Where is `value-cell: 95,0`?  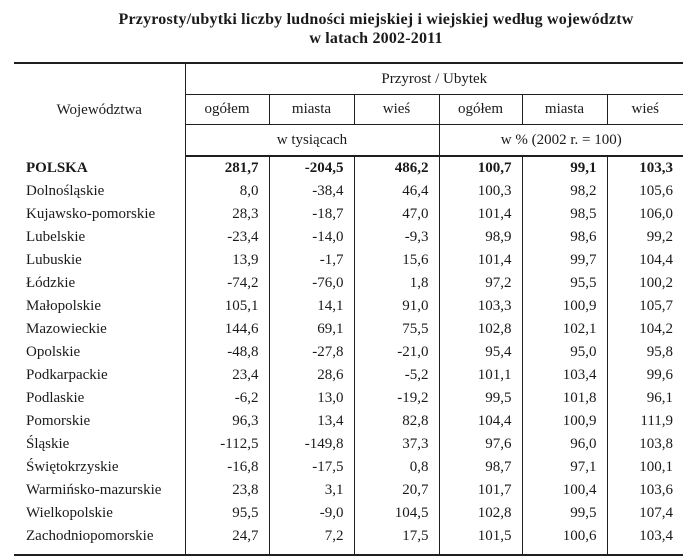
value-cell: 95,0 is located at coordinates (564, 352).